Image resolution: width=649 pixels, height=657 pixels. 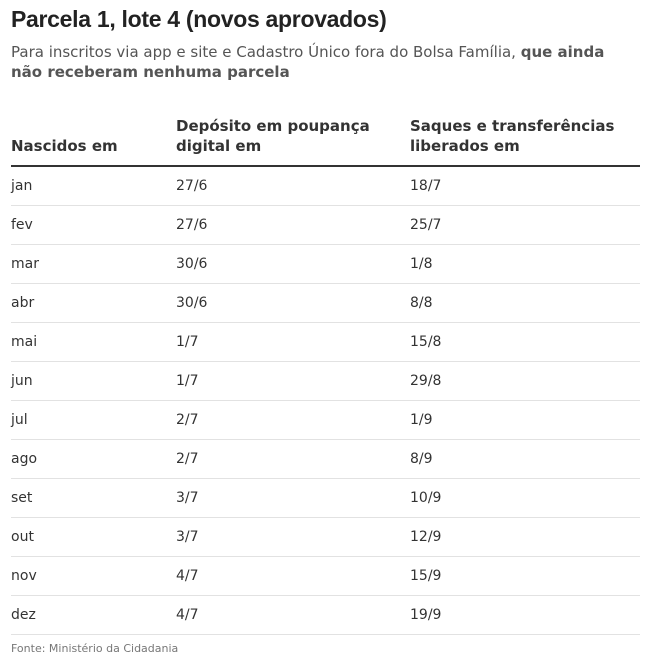 I want to click on cell-month: fev, so click(x=22, y=225).